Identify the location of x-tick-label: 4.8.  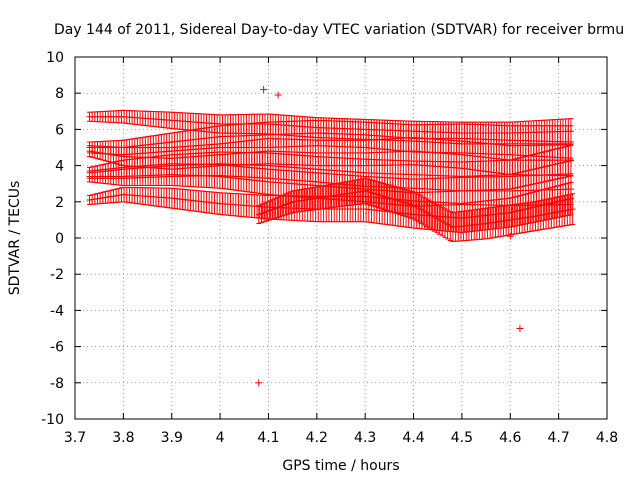
(607, 438).